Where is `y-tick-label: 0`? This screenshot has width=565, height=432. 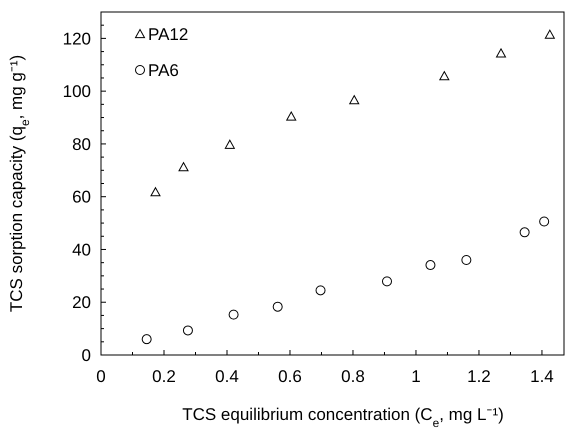
y-tick-label: 0 is located at coordinates (86, 355).